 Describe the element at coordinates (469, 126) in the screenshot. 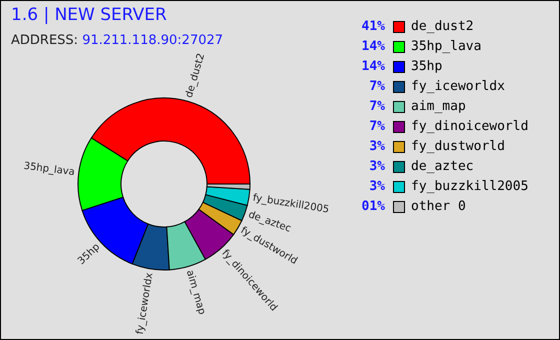

I see `legend-label: fy_dinoiceworld` at that location.